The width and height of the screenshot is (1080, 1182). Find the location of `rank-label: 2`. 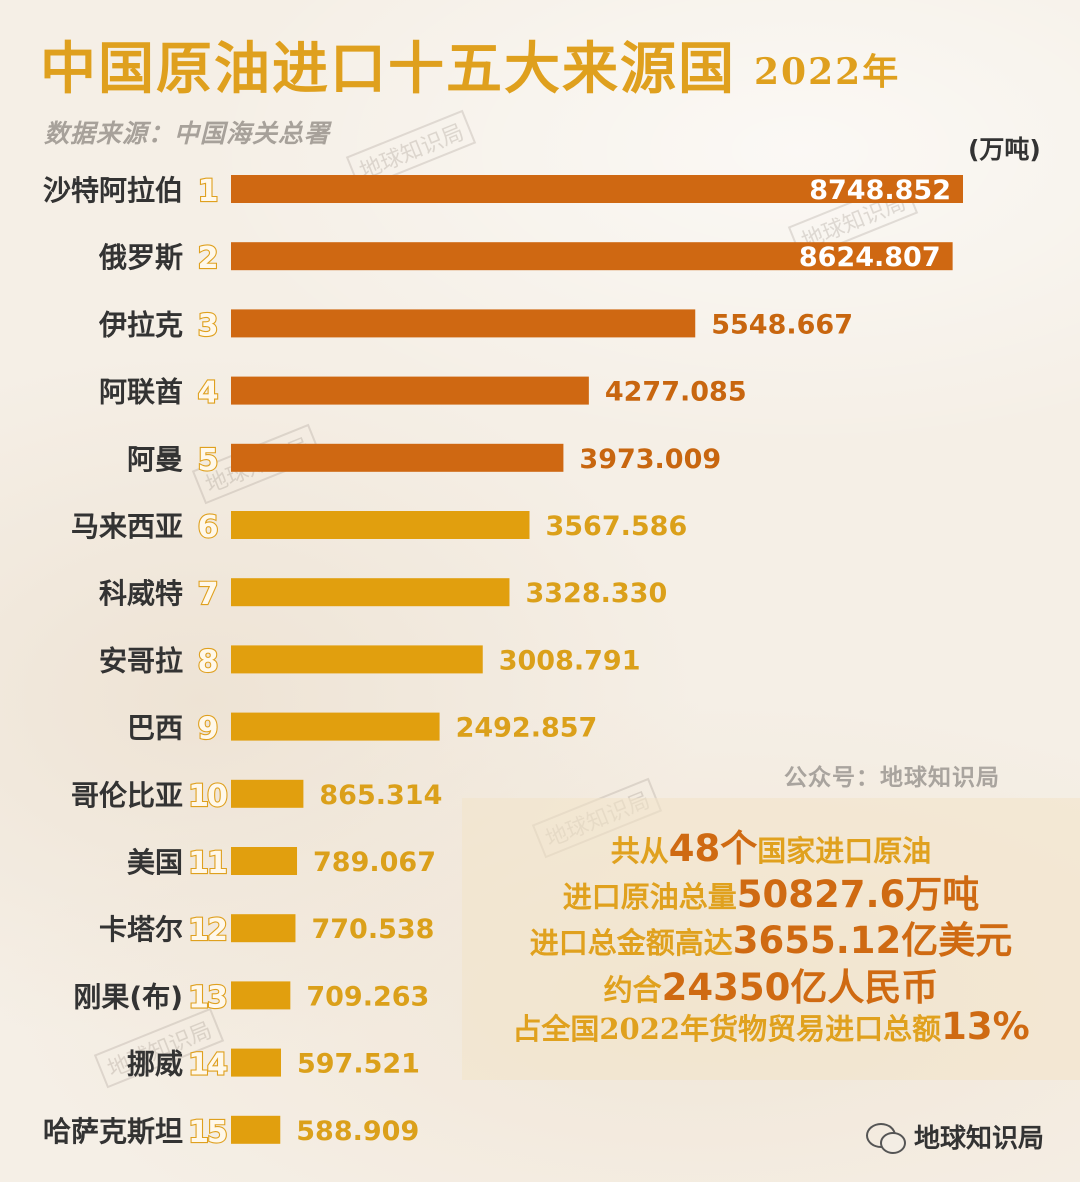

rank-label: 2 is located at coordinates (207, 258).